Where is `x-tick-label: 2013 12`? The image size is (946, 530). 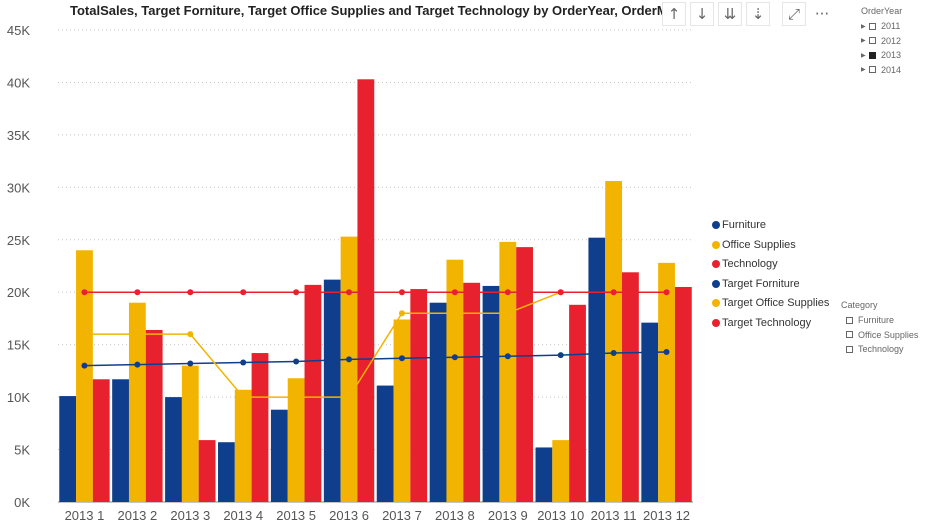
x-tick-label: 2013 12 is located at coordinates (666, 515).